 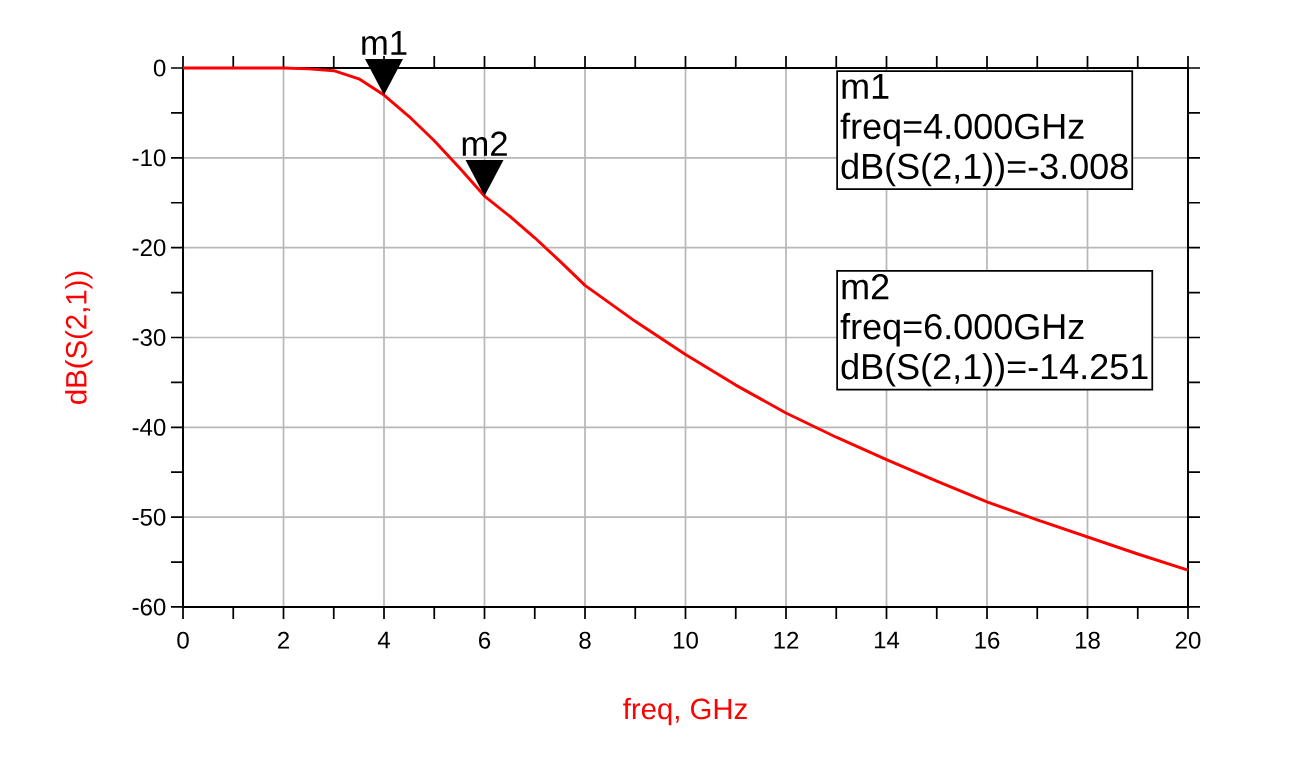 I want to click on x-tick-label: 10, so click(x=685, y=640).